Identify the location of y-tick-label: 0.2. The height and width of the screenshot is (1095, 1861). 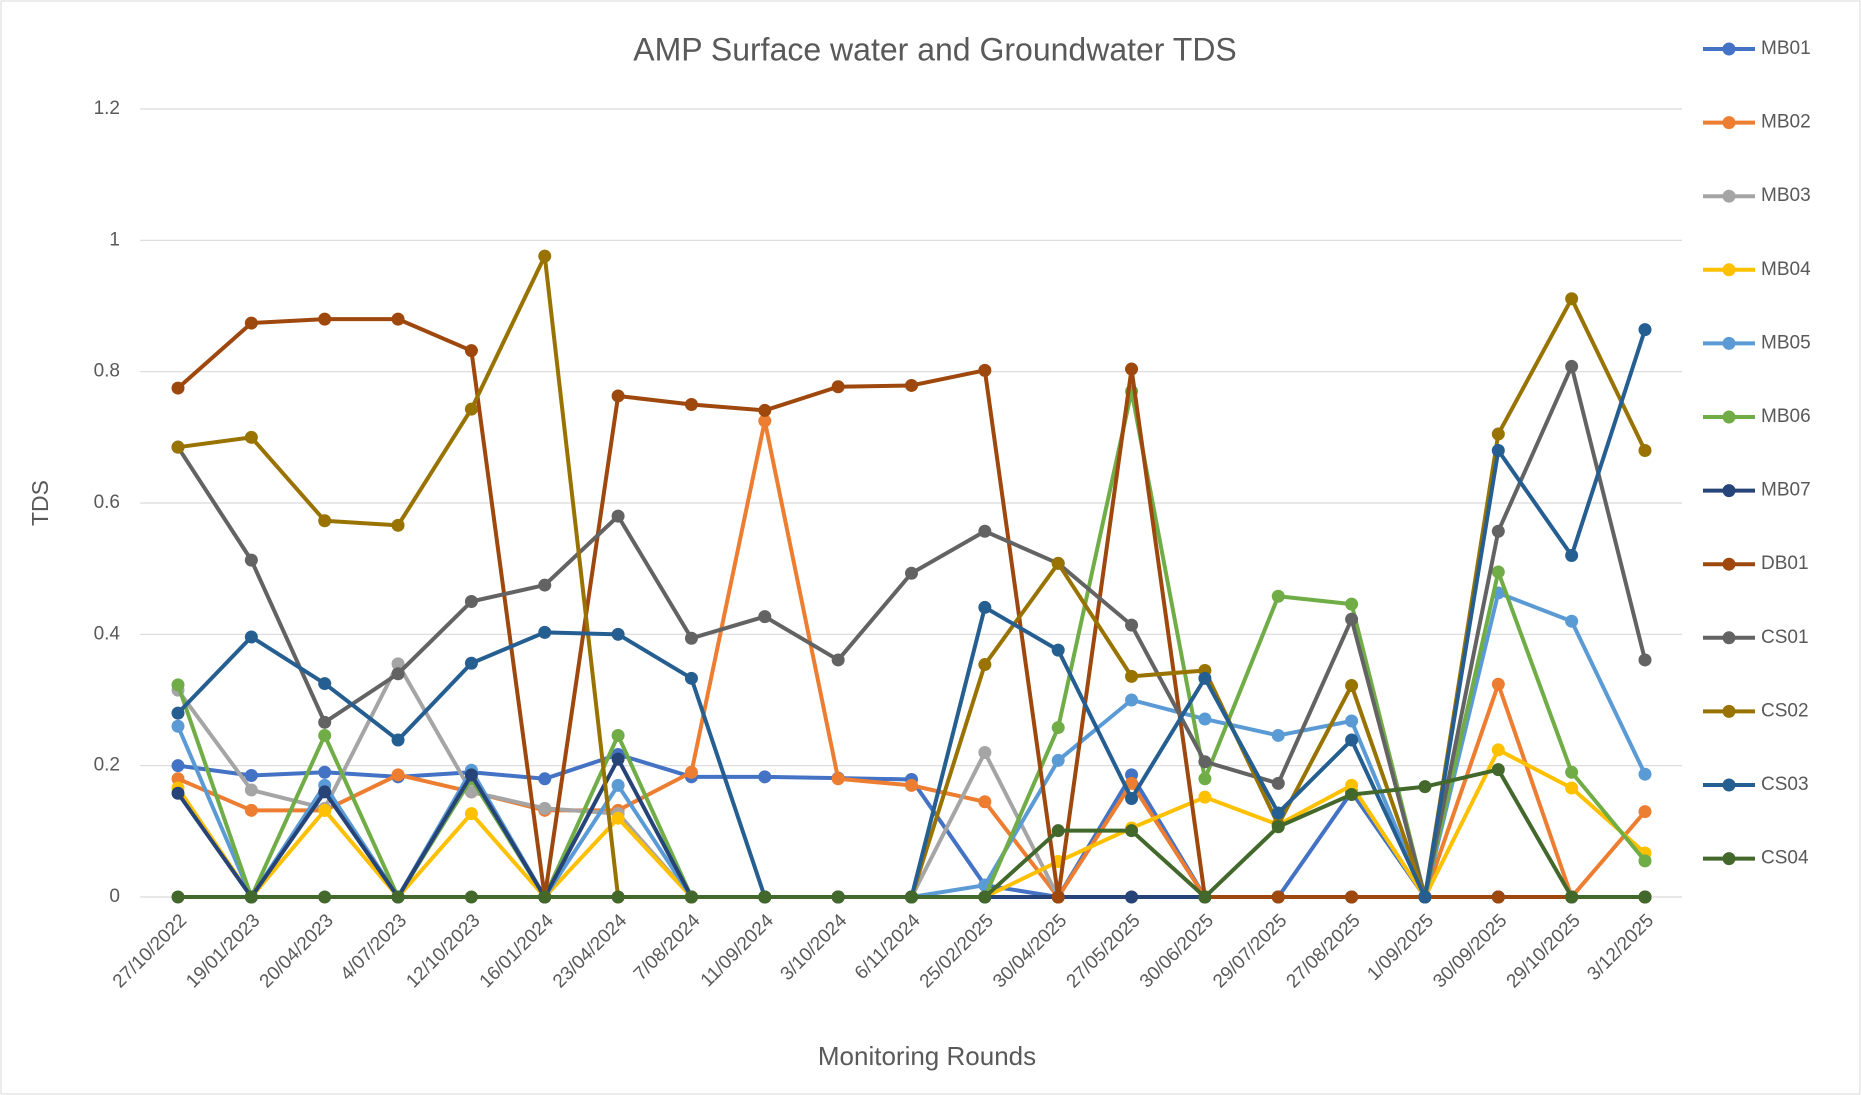
(107, 765).